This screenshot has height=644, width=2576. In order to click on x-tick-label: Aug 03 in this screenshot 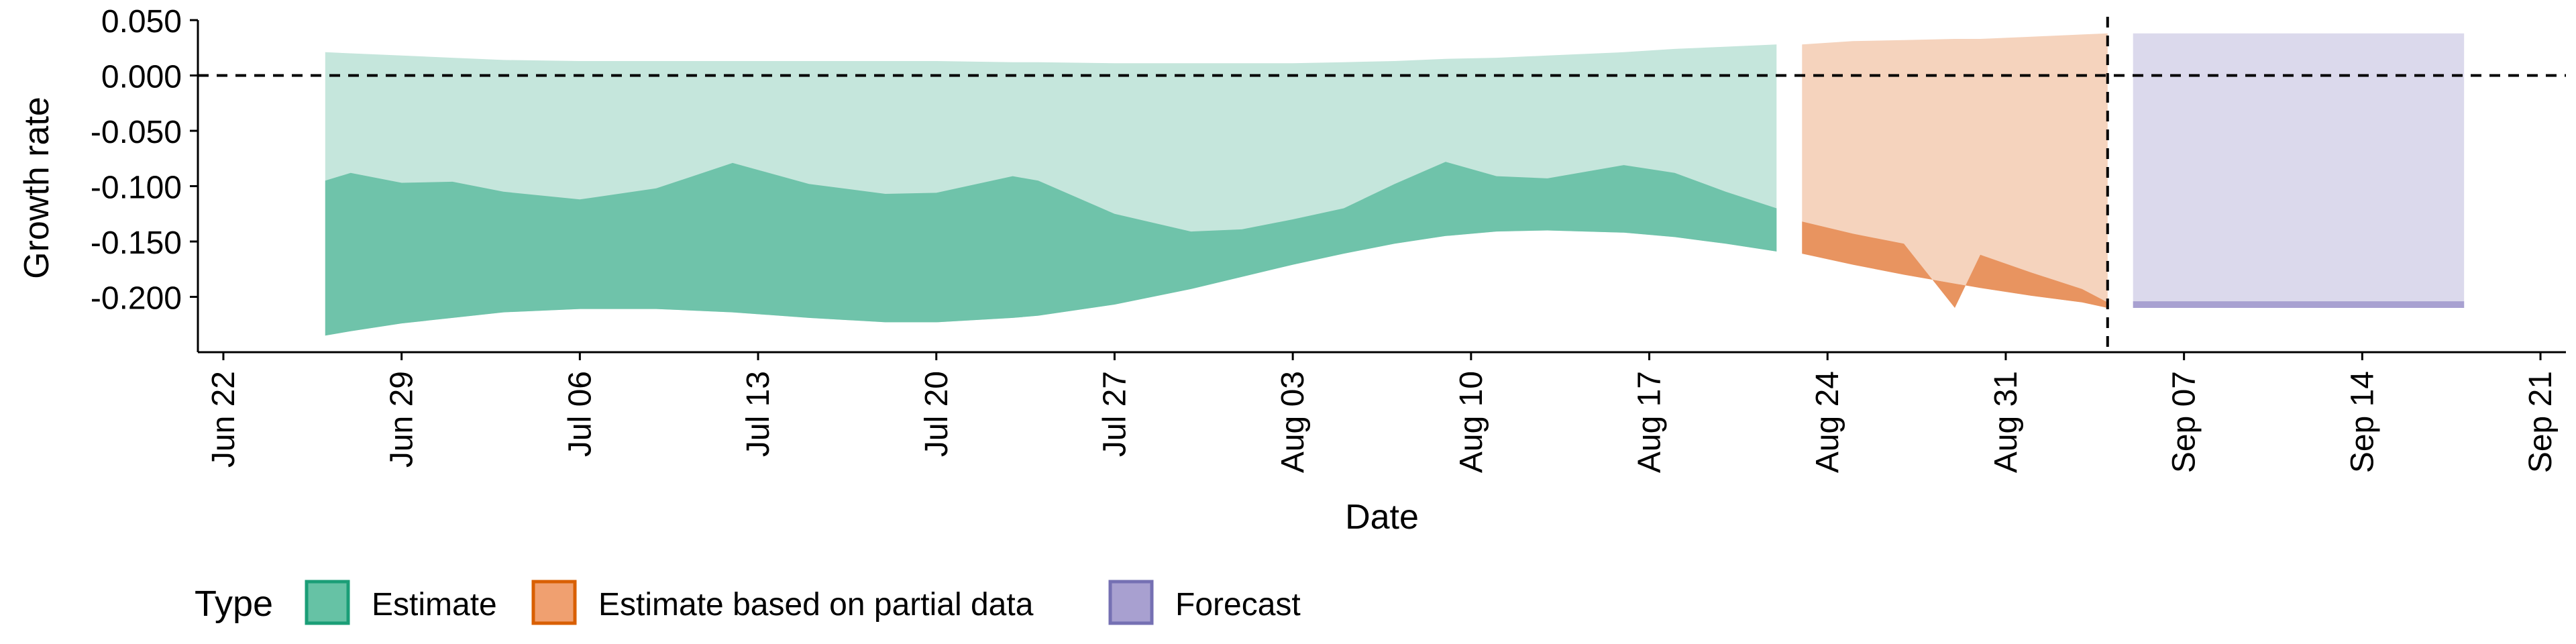, I will do `click(1293, 422)`.